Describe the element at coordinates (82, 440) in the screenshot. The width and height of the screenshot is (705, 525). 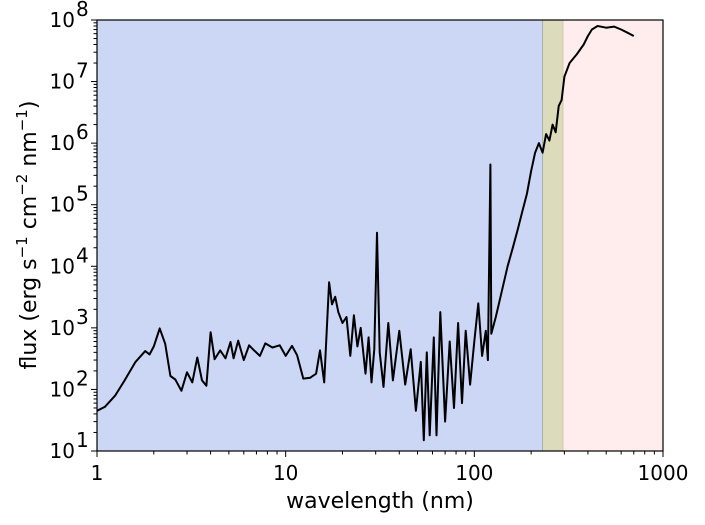
I see `y-tick-exponent: 1` at that location.